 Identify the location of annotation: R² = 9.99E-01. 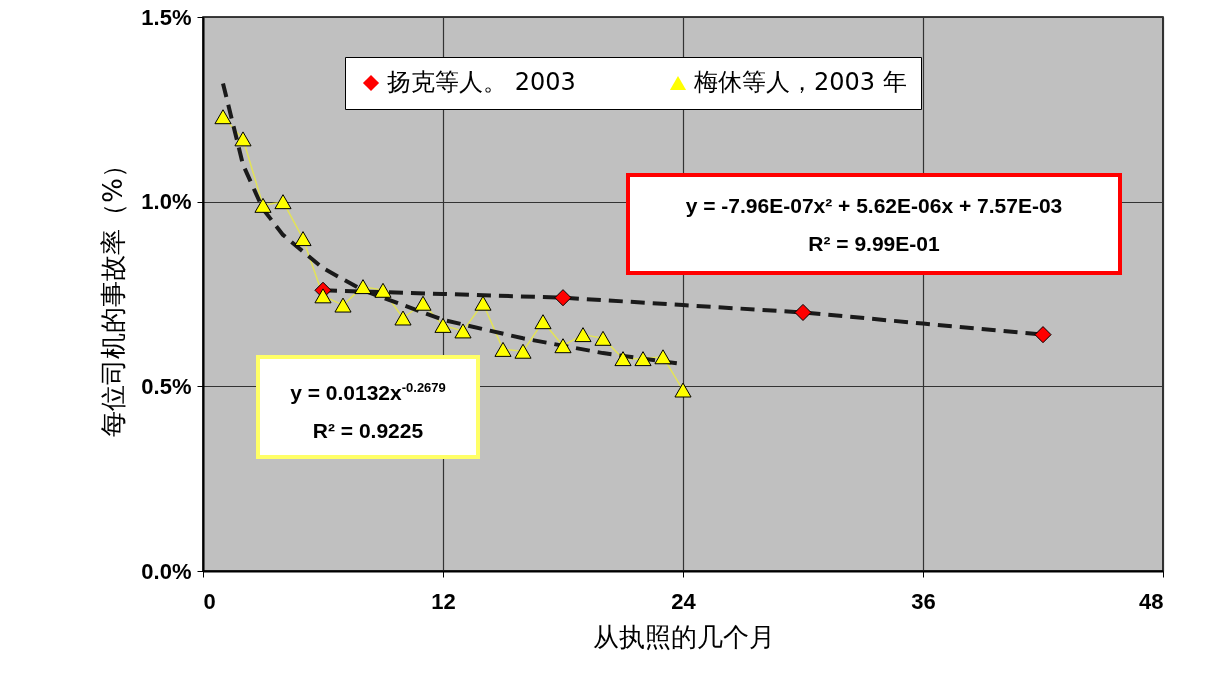
(874, 244).